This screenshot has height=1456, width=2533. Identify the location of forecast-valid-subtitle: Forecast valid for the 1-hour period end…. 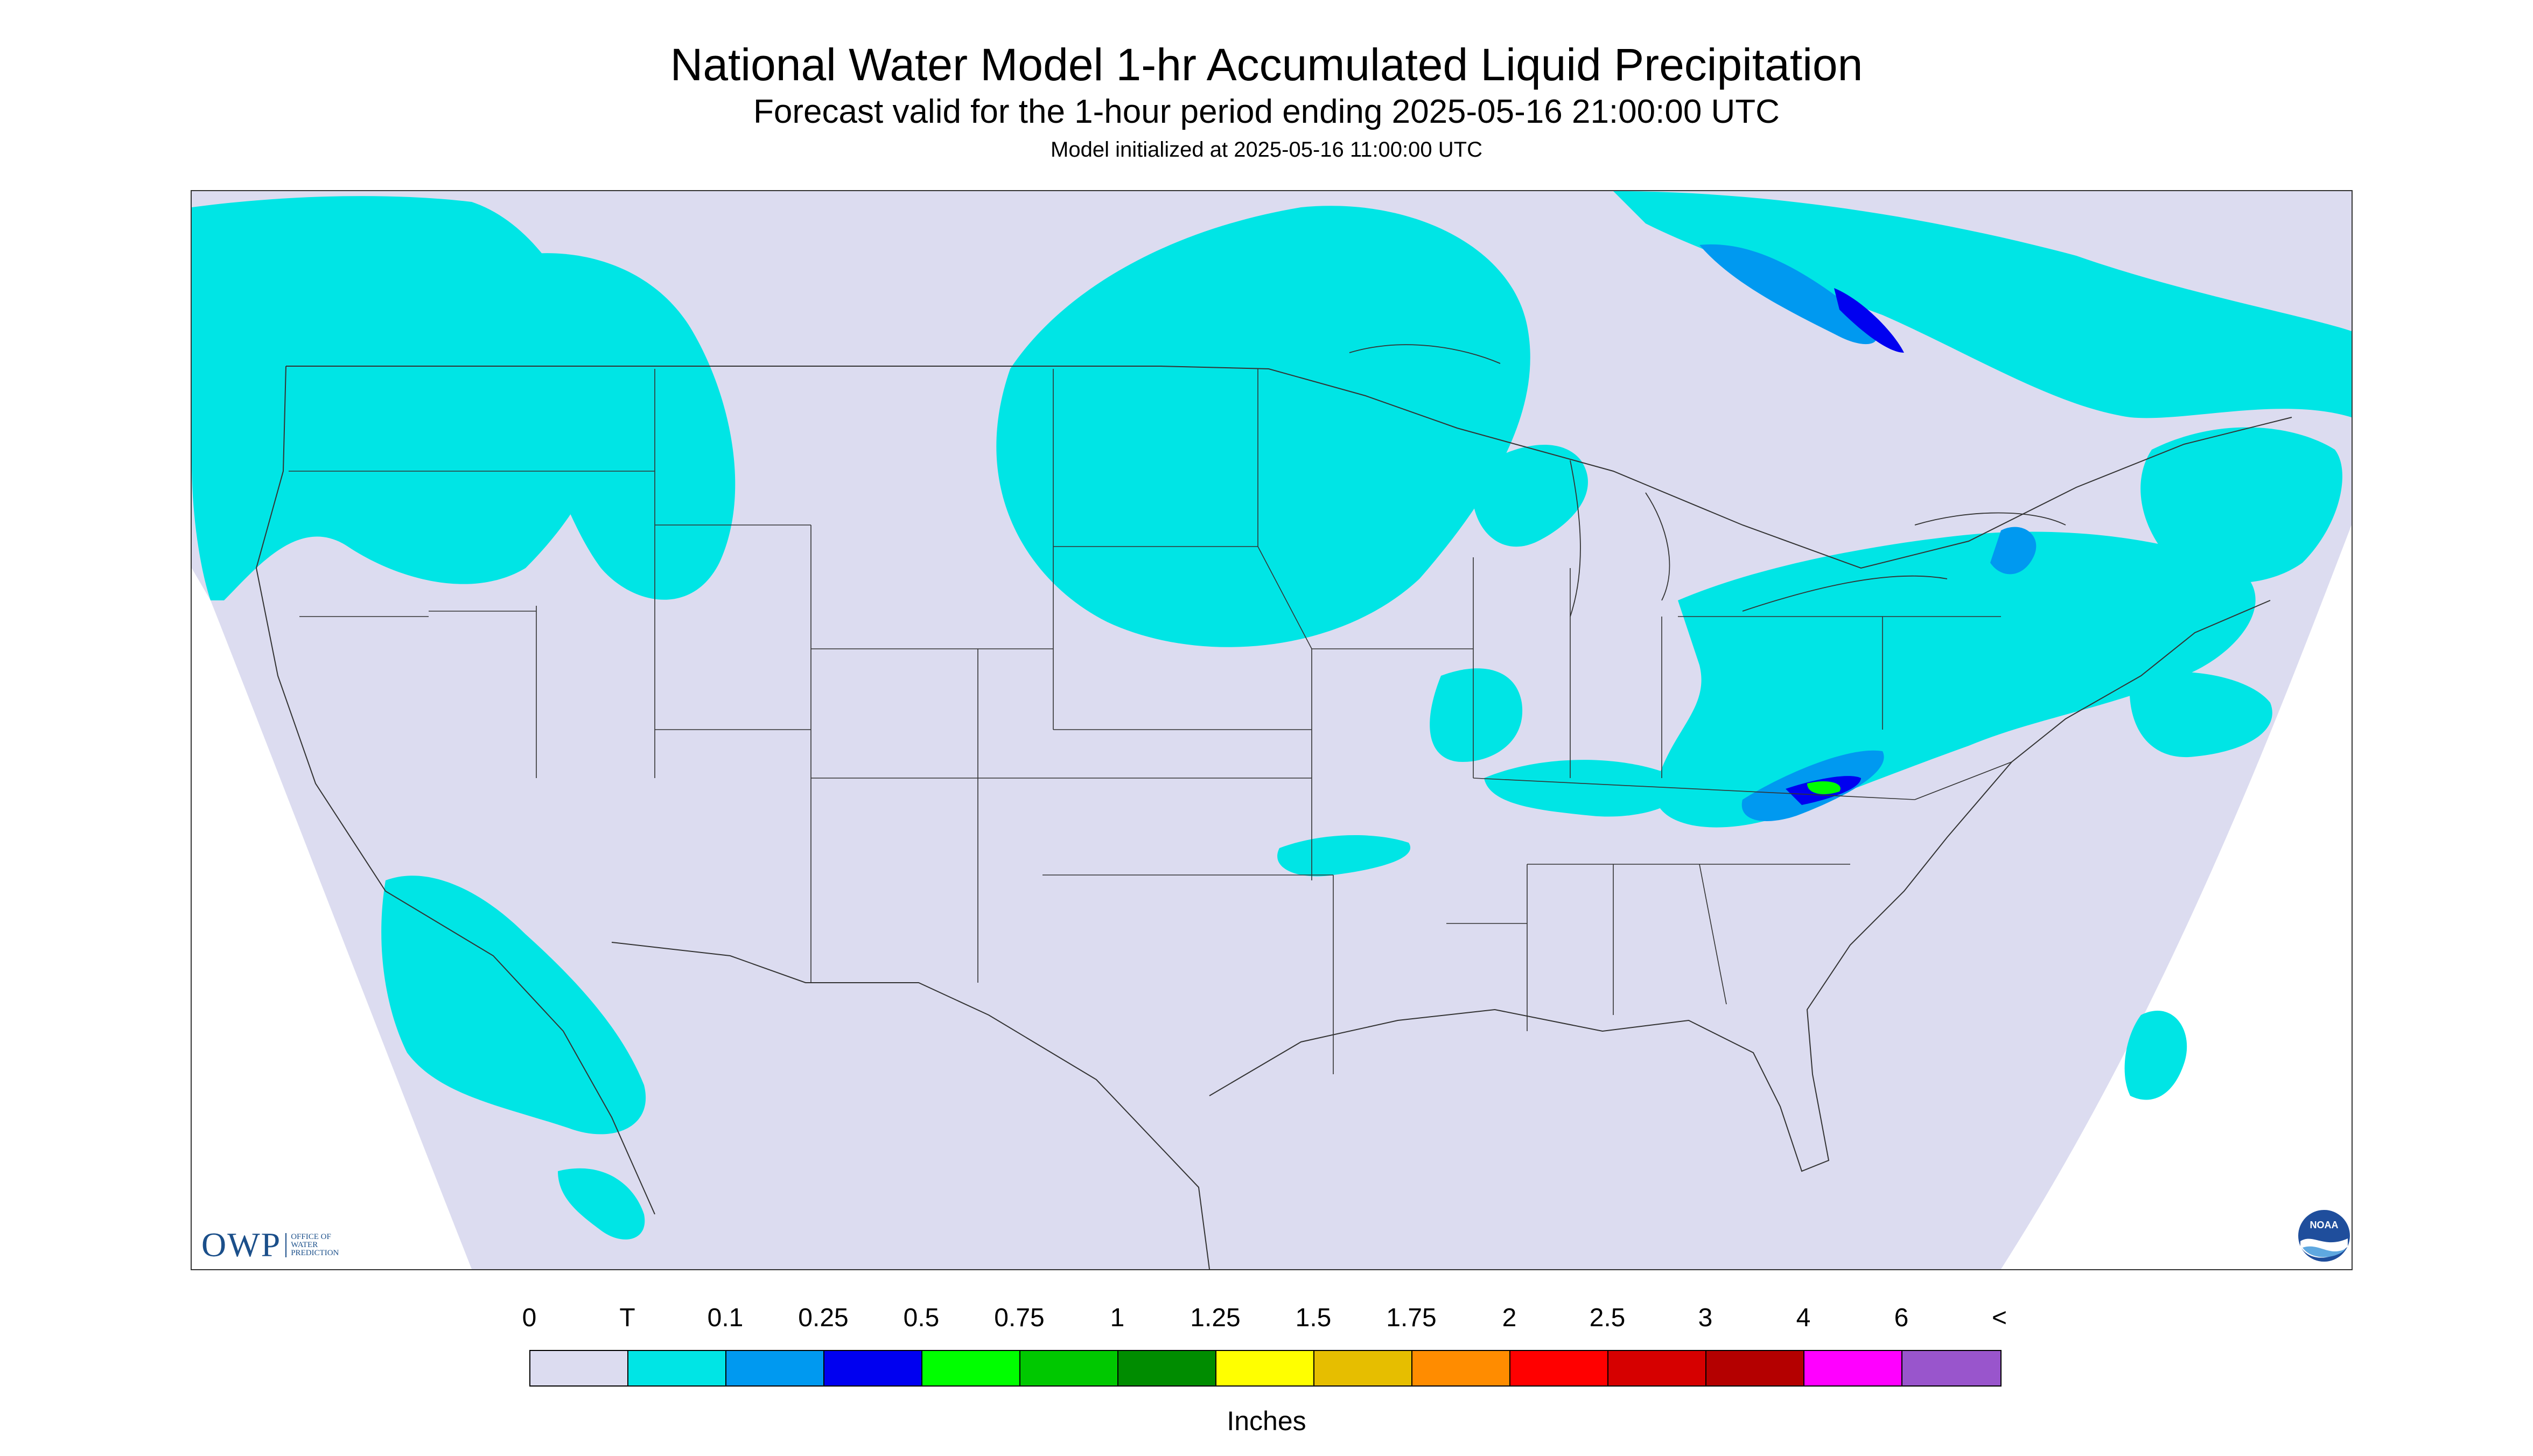
(1266, 111).